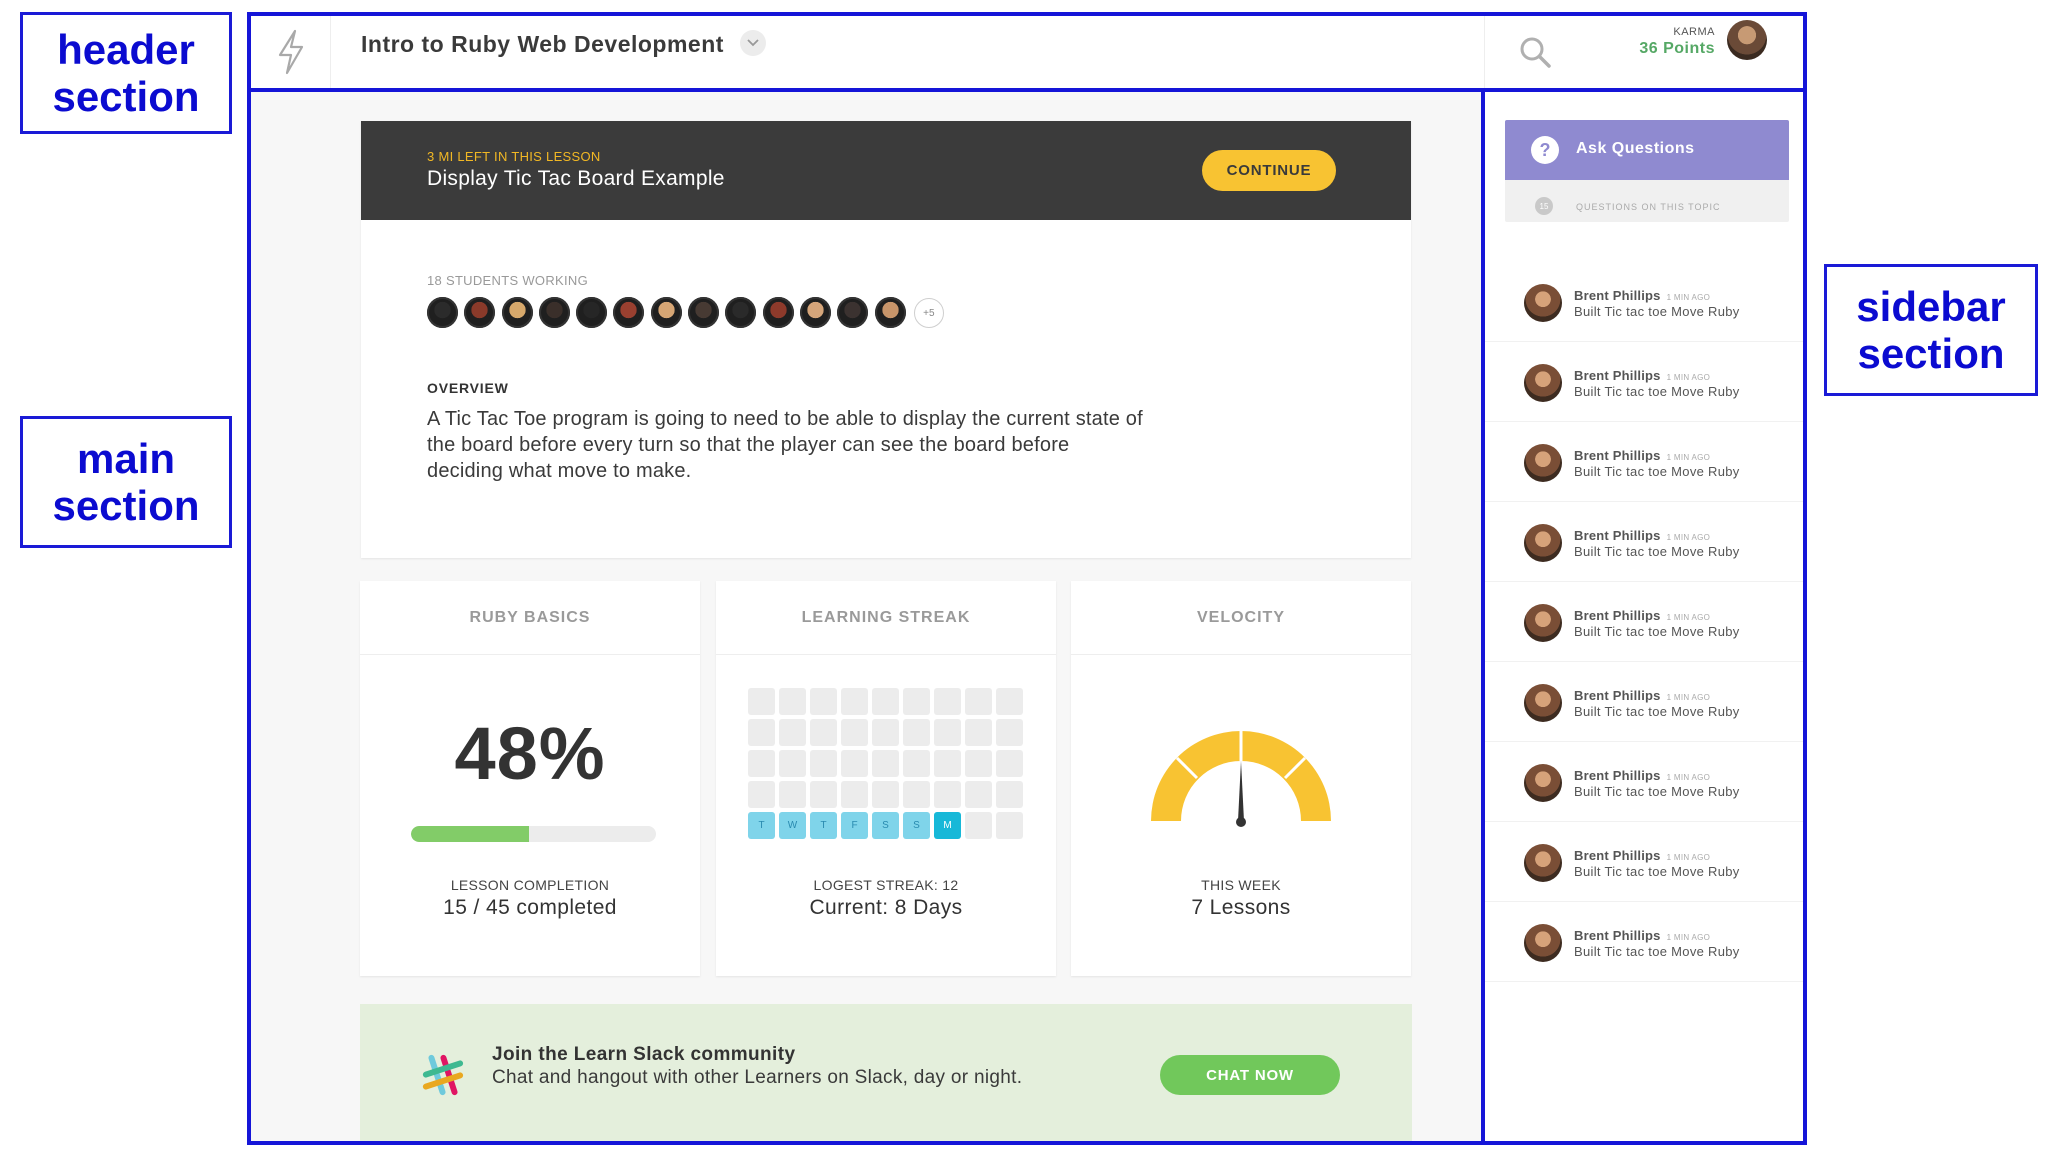  I want to click on this-week-label: THIS WEEK, so click(1241, 885).